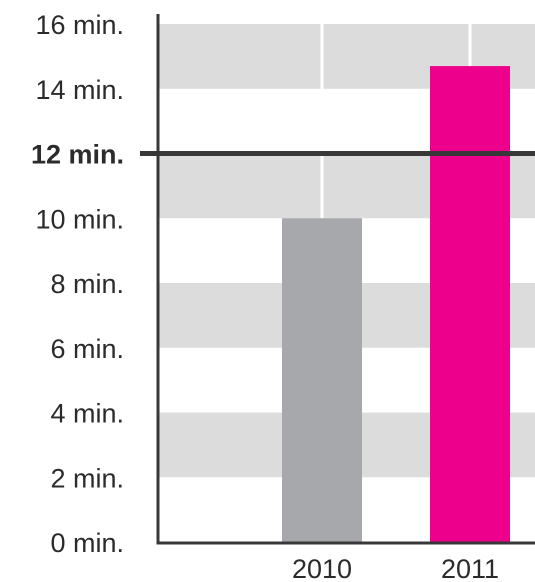  What do you see at coordinates (87, 349) in the screenshot?
I see `y-tick-label: 6 min.` at bounding box center [87, 349].